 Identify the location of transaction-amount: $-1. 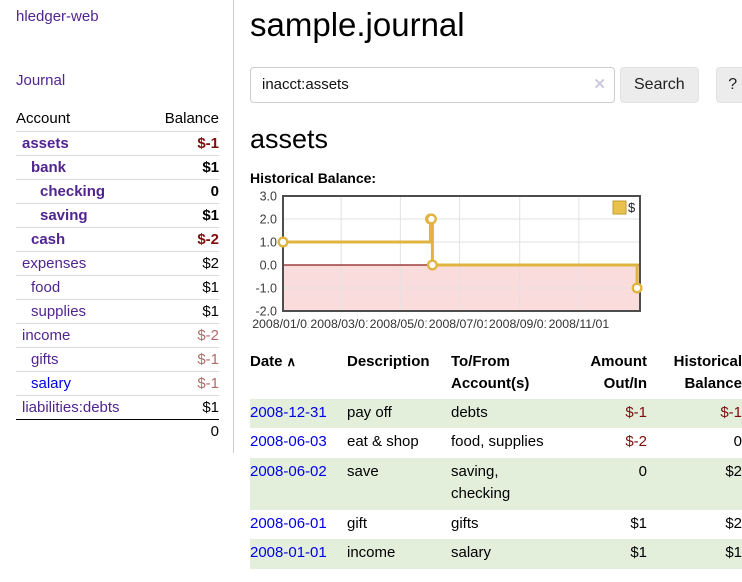
(636, 412).